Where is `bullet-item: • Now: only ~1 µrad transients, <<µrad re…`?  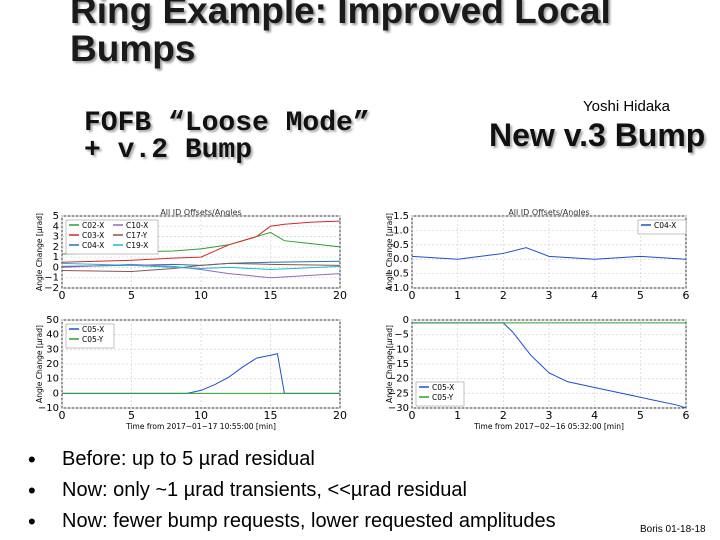 bullet-item: • Now: only ~1 µrad transients, <<µrad re… is located at coordinates (373, 490).